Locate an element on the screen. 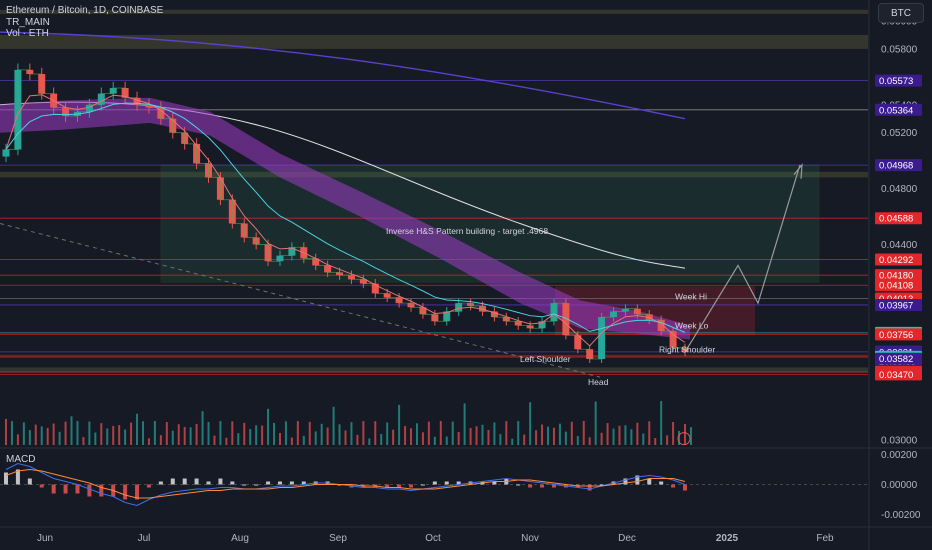  price-badge: 0.04968 is located at coordinates (898, 165).